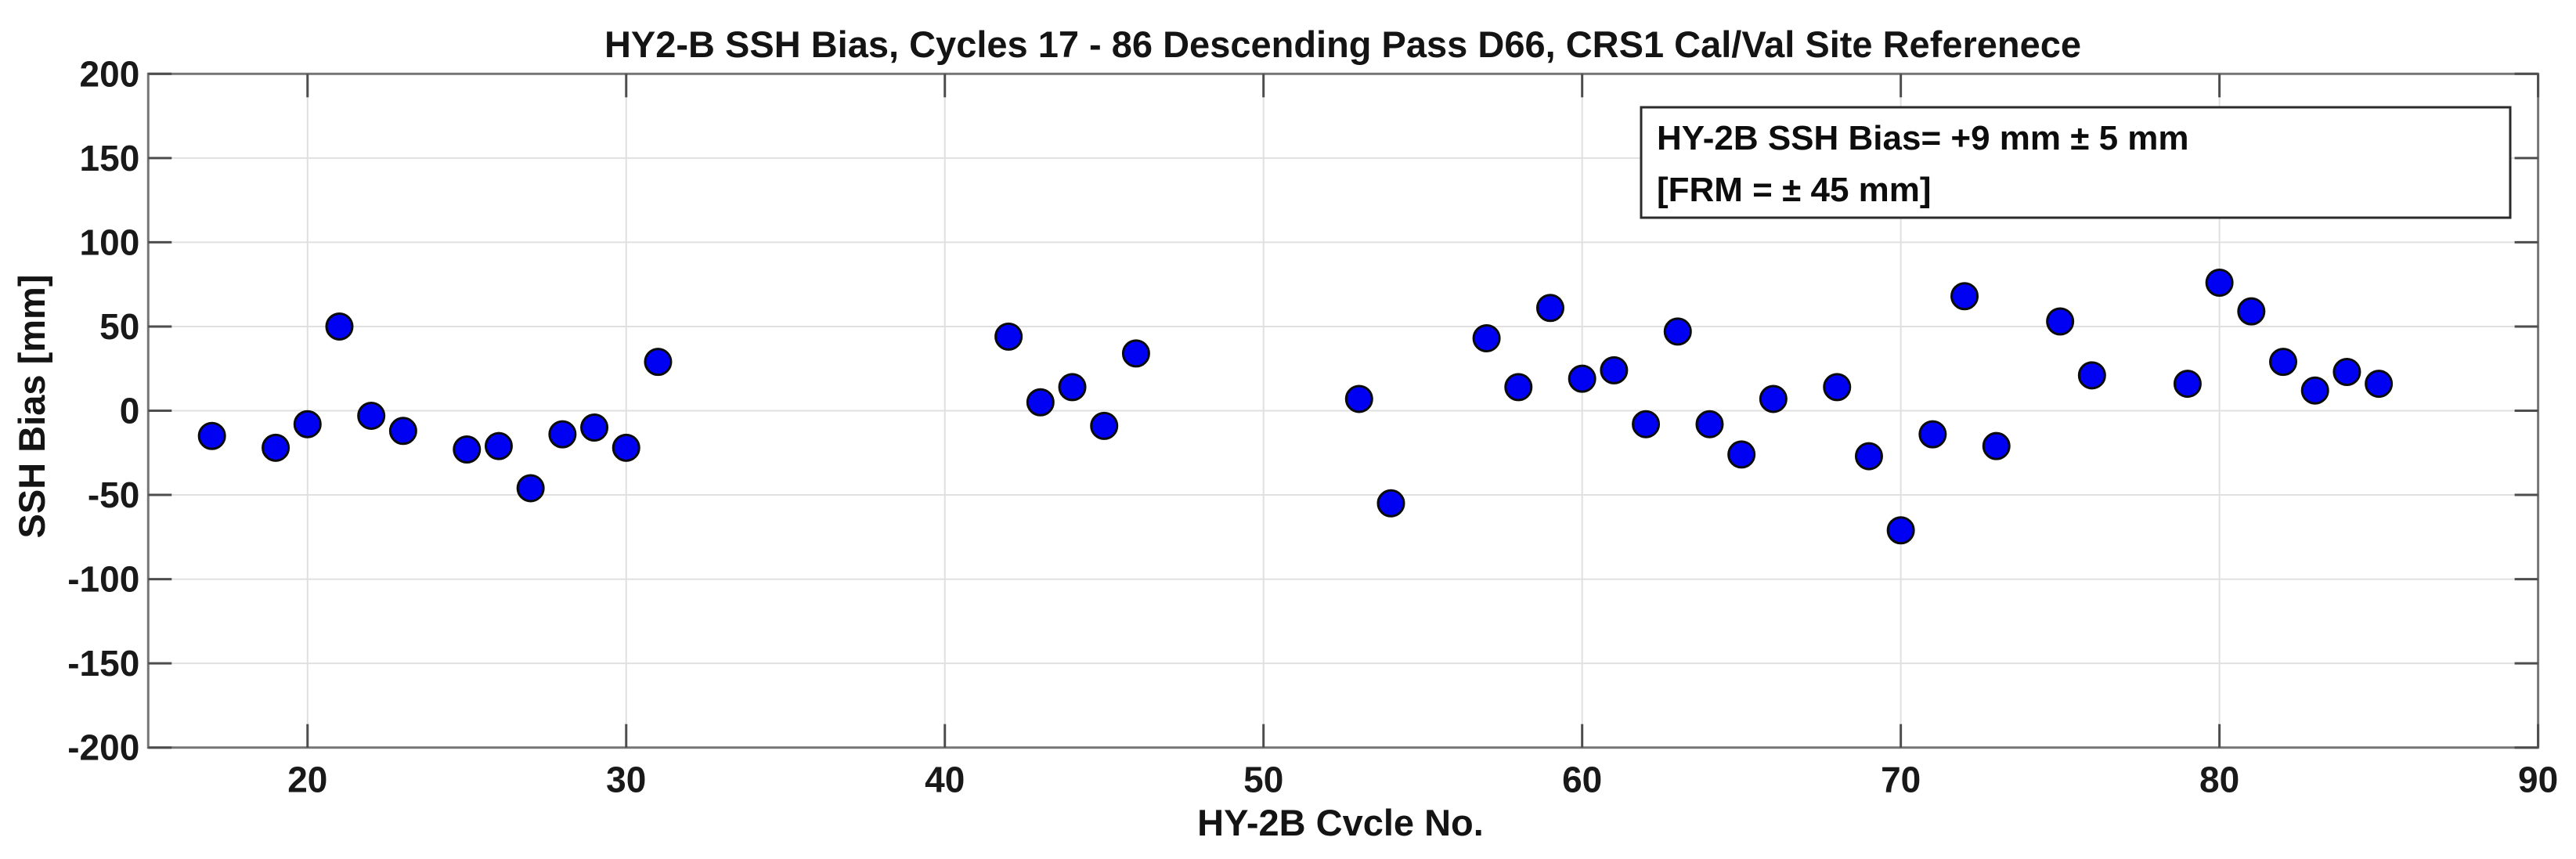  What do you see at coordinates (110, 158) in the screenshot?
I see `y-tick-label: 150` at bounding box center [110, 158].